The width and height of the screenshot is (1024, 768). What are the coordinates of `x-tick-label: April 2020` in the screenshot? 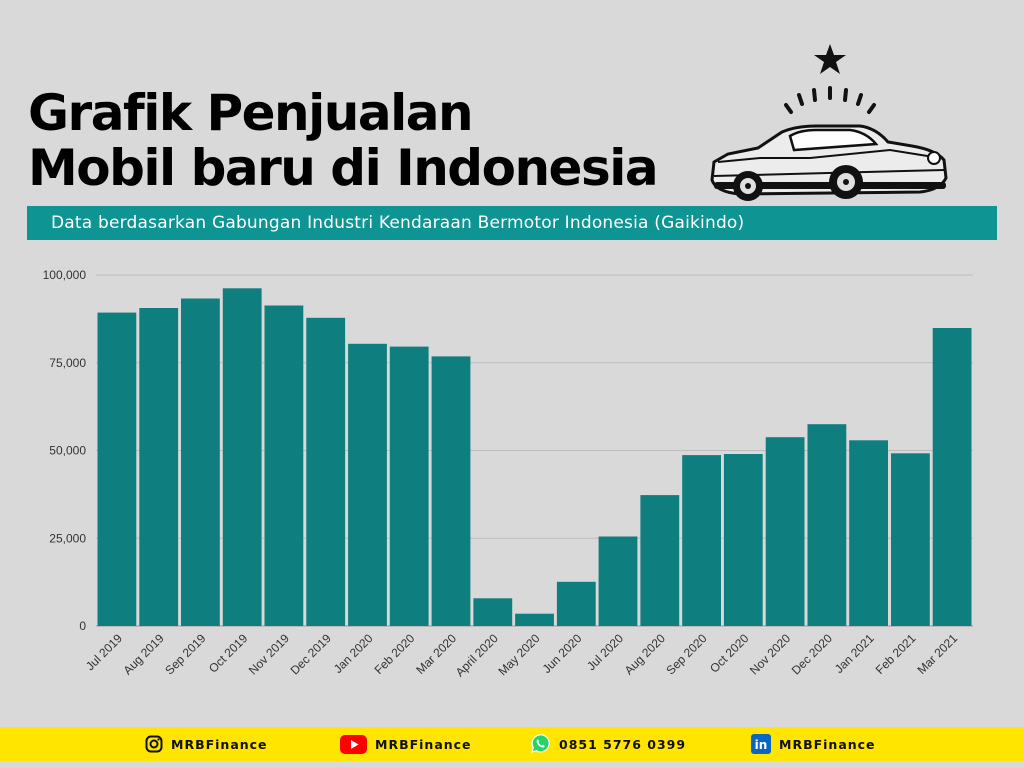 It's located at (477, 655).